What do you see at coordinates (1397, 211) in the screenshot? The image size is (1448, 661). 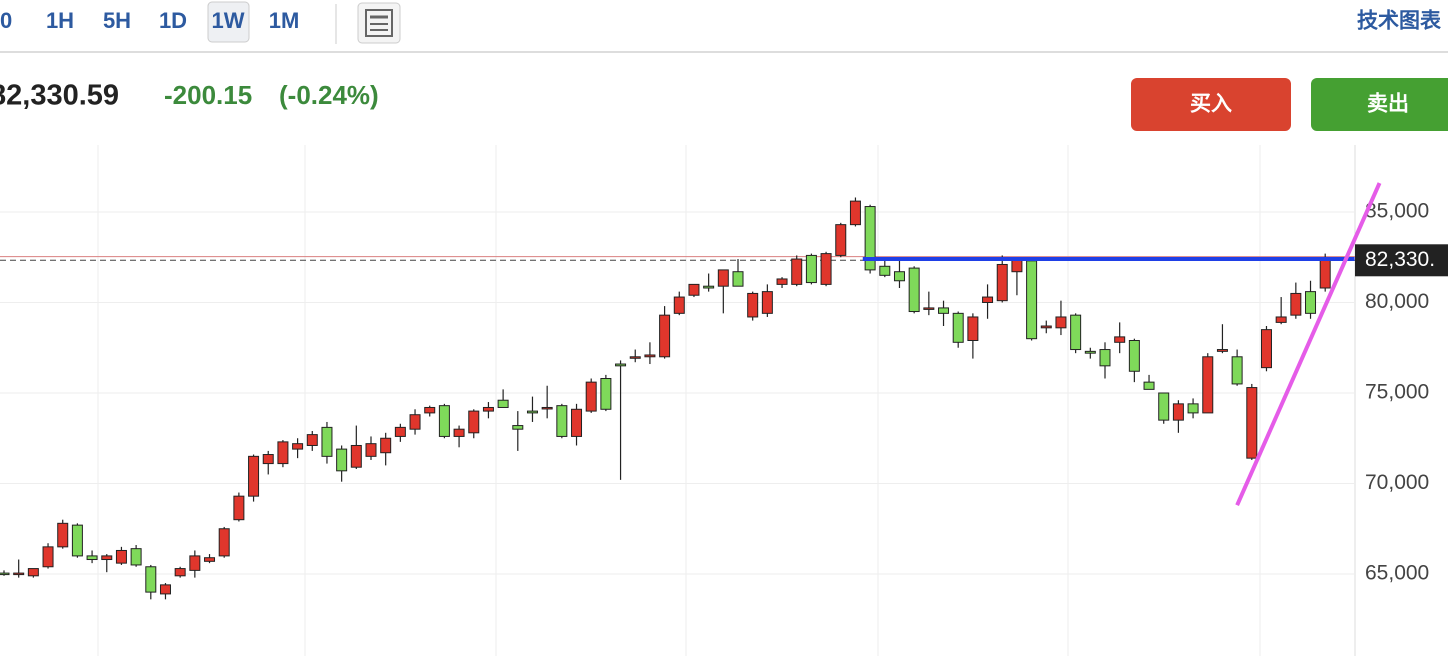 I see `y-tick-label: 85,000` at bounding box center [1397, 211].